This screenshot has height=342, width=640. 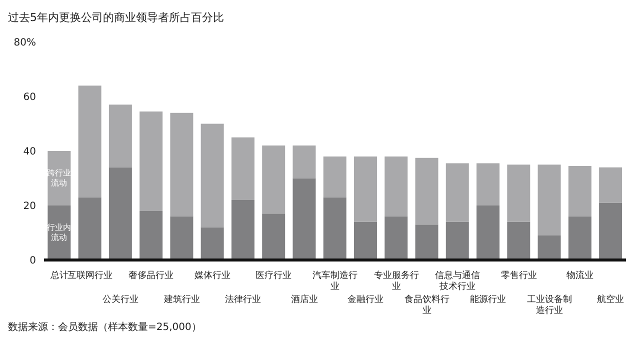 I want to click on x-tick-label: 互联网行业, so click(x=89, y=275).